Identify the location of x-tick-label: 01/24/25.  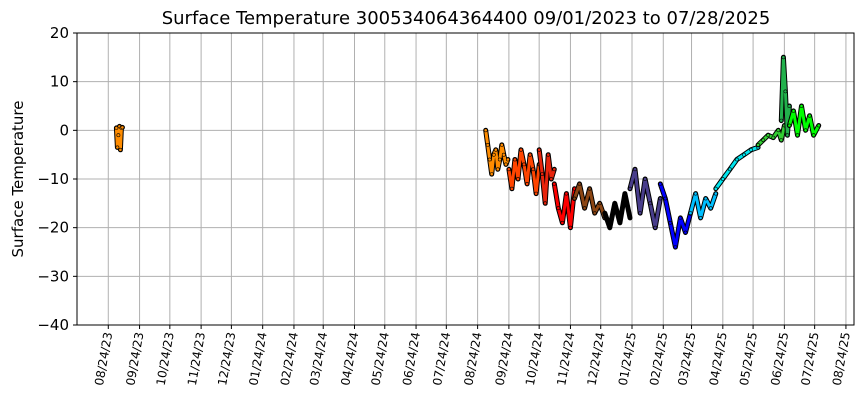
(627, 359).